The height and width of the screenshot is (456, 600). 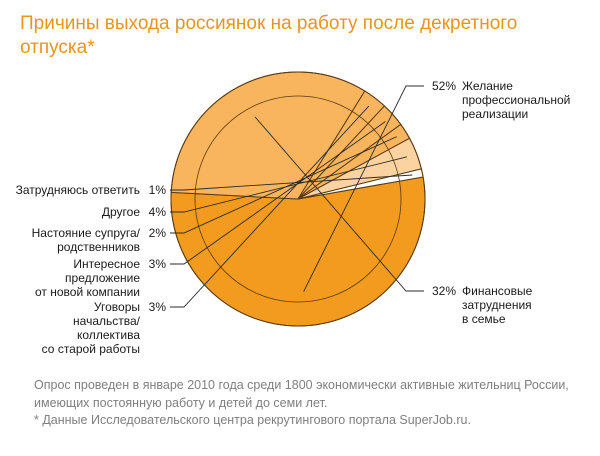 What do you see at coordinates (158, 233) in the screenshot?
I see `slice-percent-label: 2%` at bounding box center [158, 233].